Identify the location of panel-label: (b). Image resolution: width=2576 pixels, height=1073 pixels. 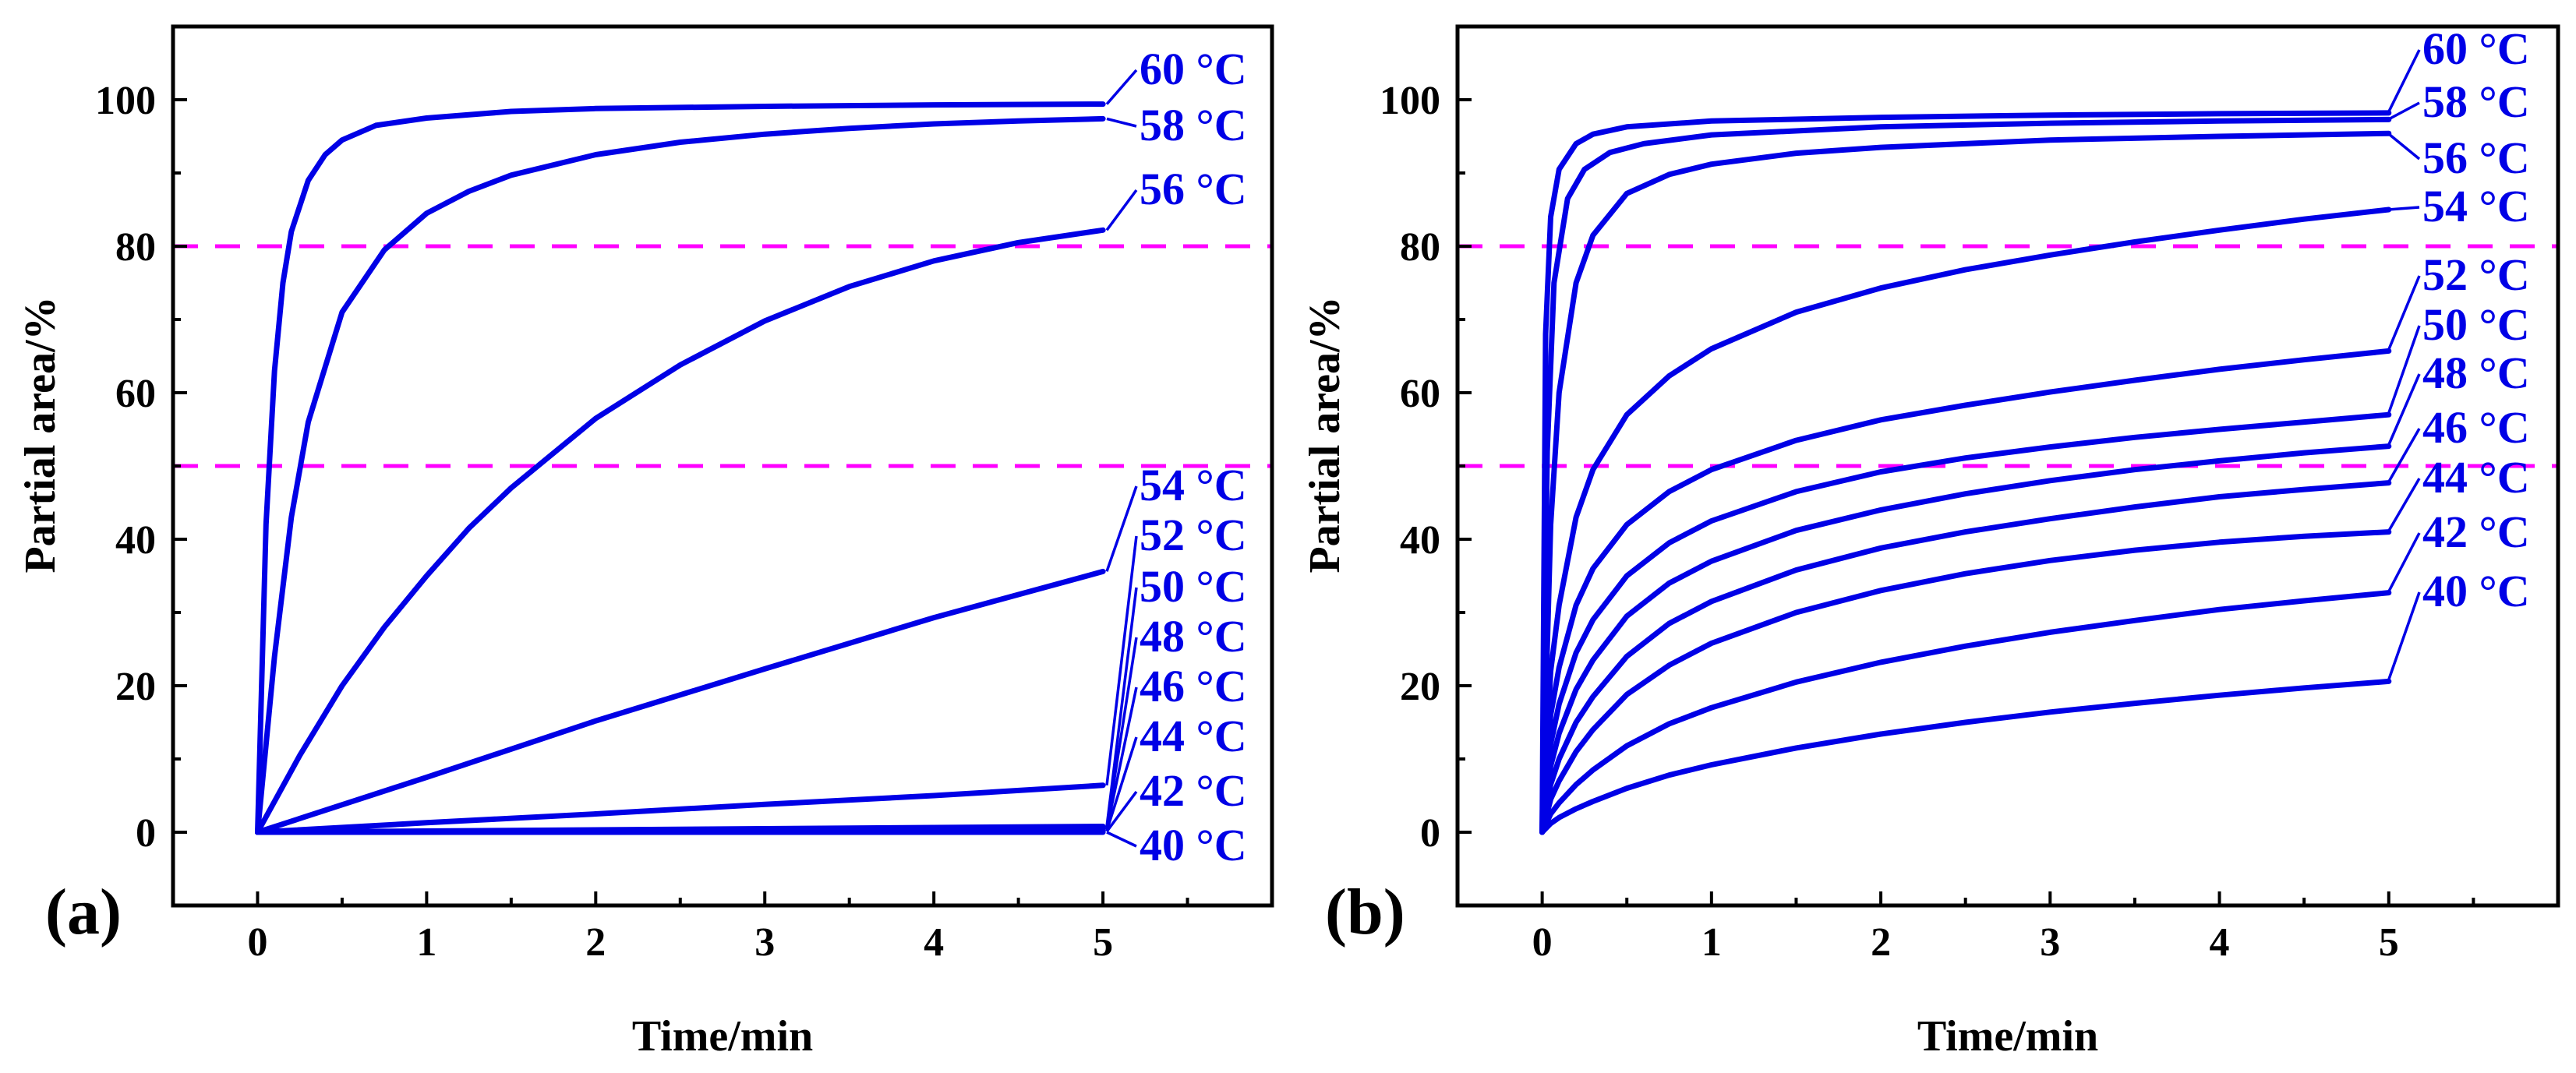
(1365, 912).